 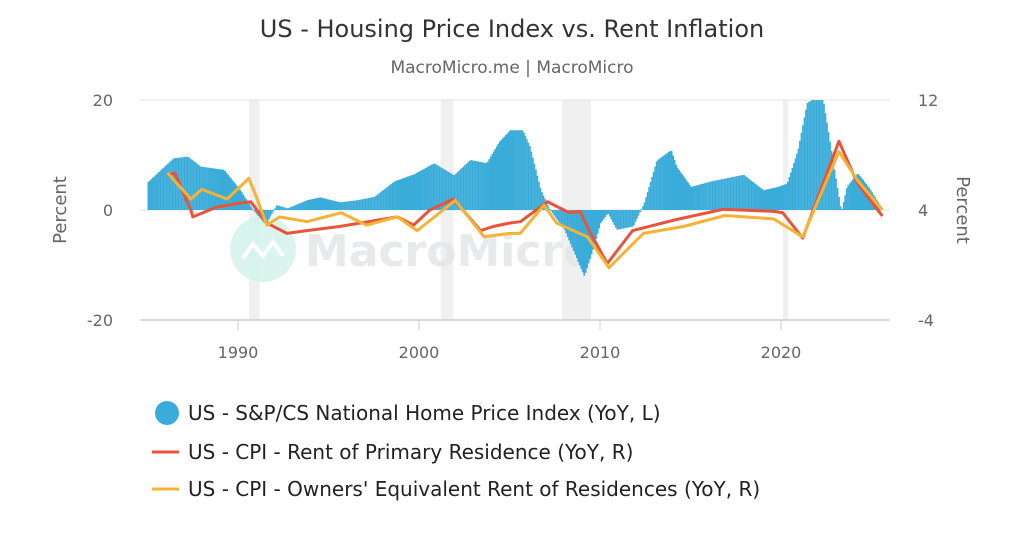 What do you see at coordinates (419, 352) in the screenshot?
I see `x-tick-label: 2000` at bounding box center [419, 352].